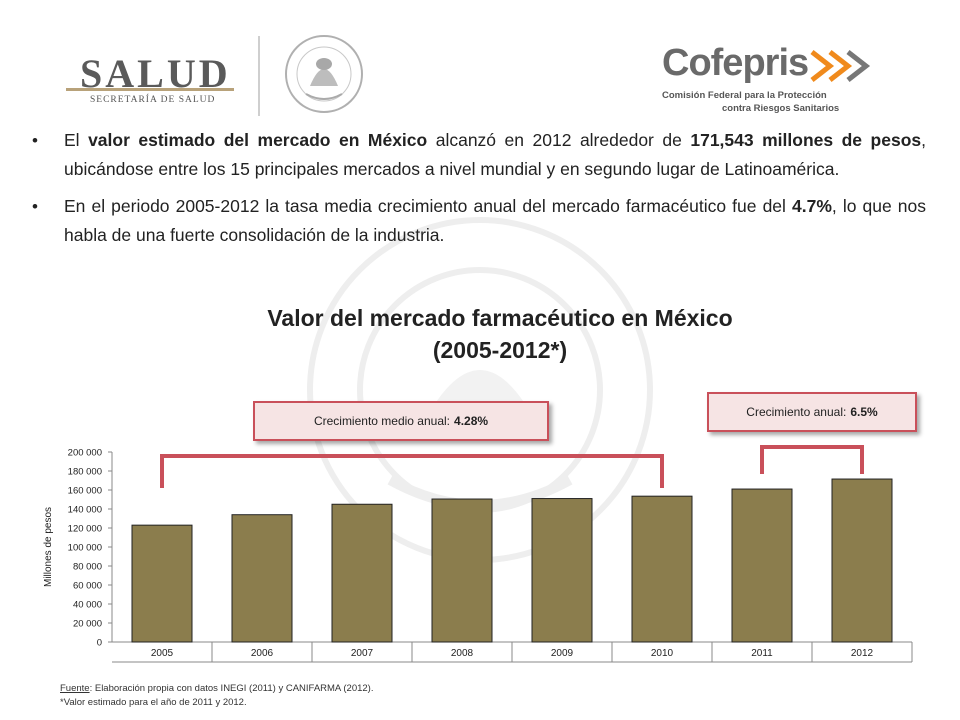  Describe the element at coordinates (462, 653) in the screenshot. I see `x-tick-label: 2008` at that location.